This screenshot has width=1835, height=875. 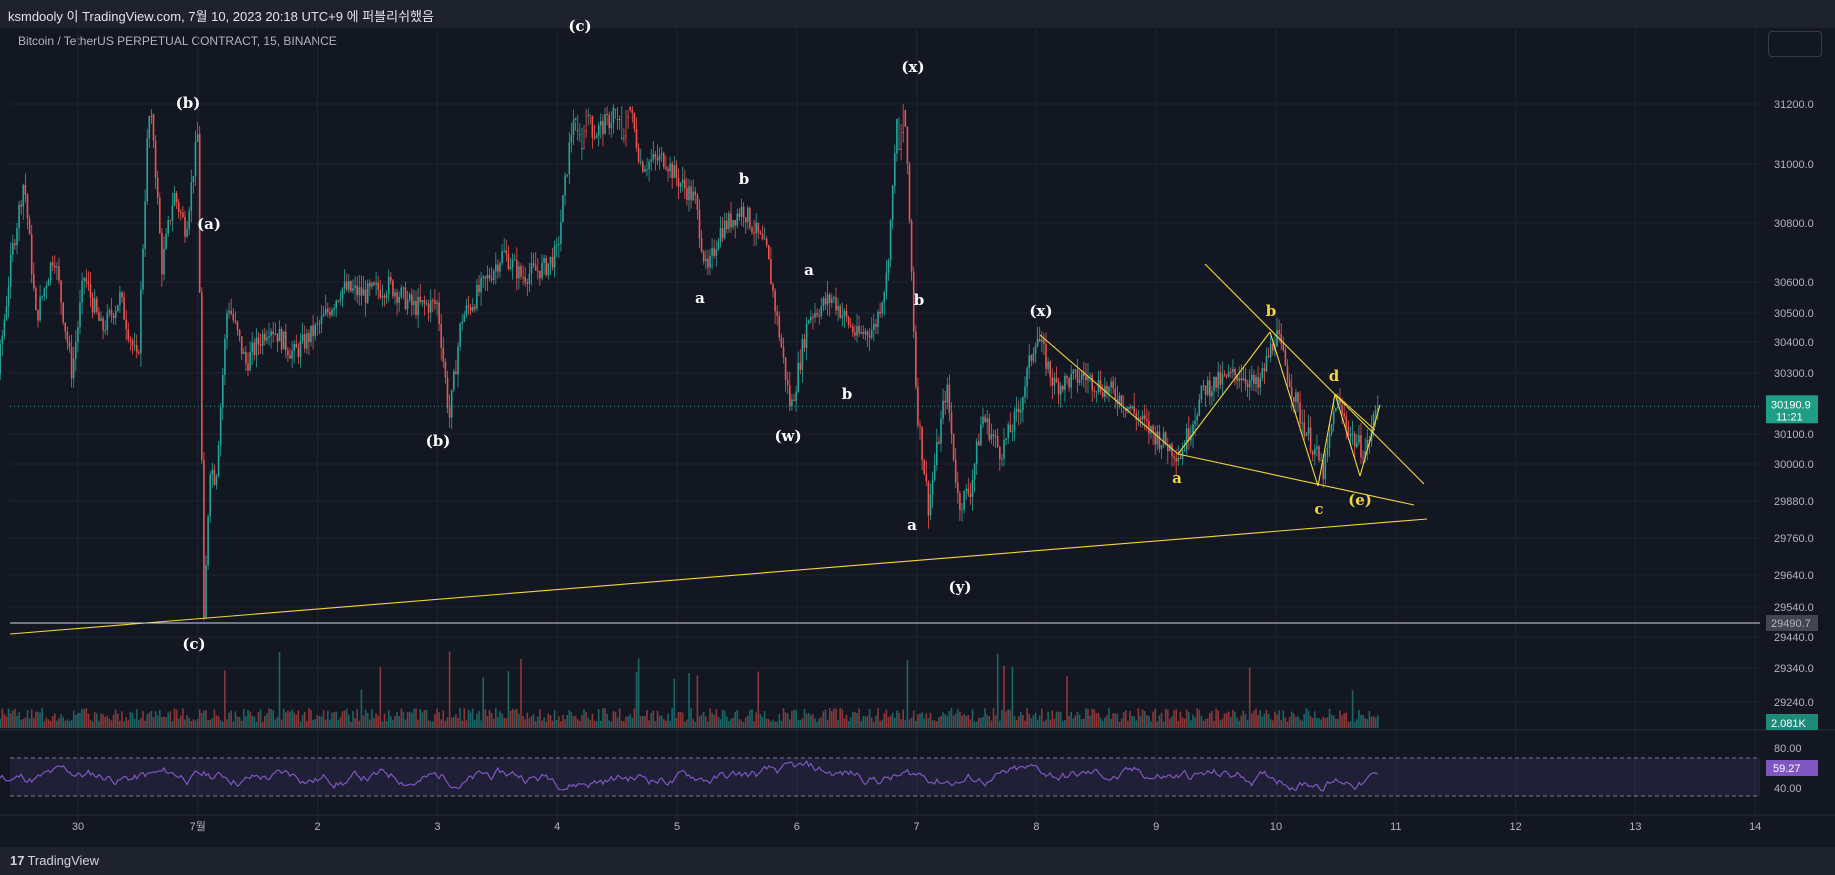 What do you see at coordinates (1794, 576) in the screenshot?
I see `price-tick-label: 29640.0` at bounding box center [1794, 576].